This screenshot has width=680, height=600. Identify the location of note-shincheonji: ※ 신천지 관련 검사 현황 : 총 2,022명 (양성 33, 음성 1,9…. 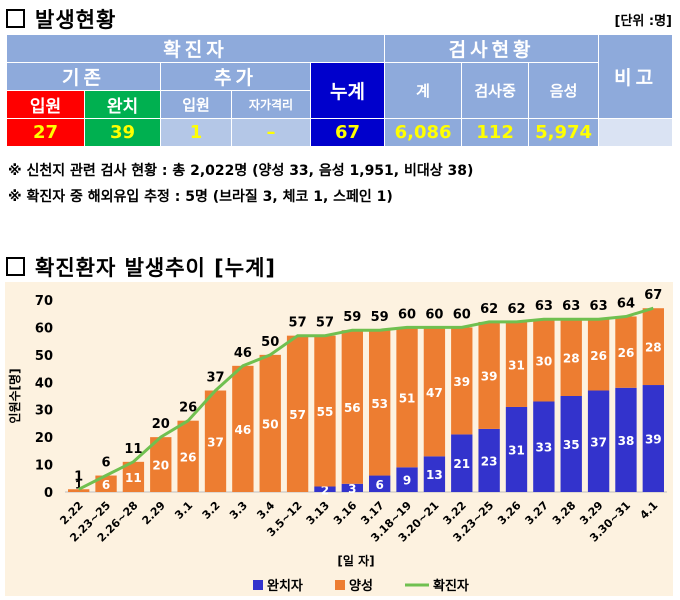
(241, 171).